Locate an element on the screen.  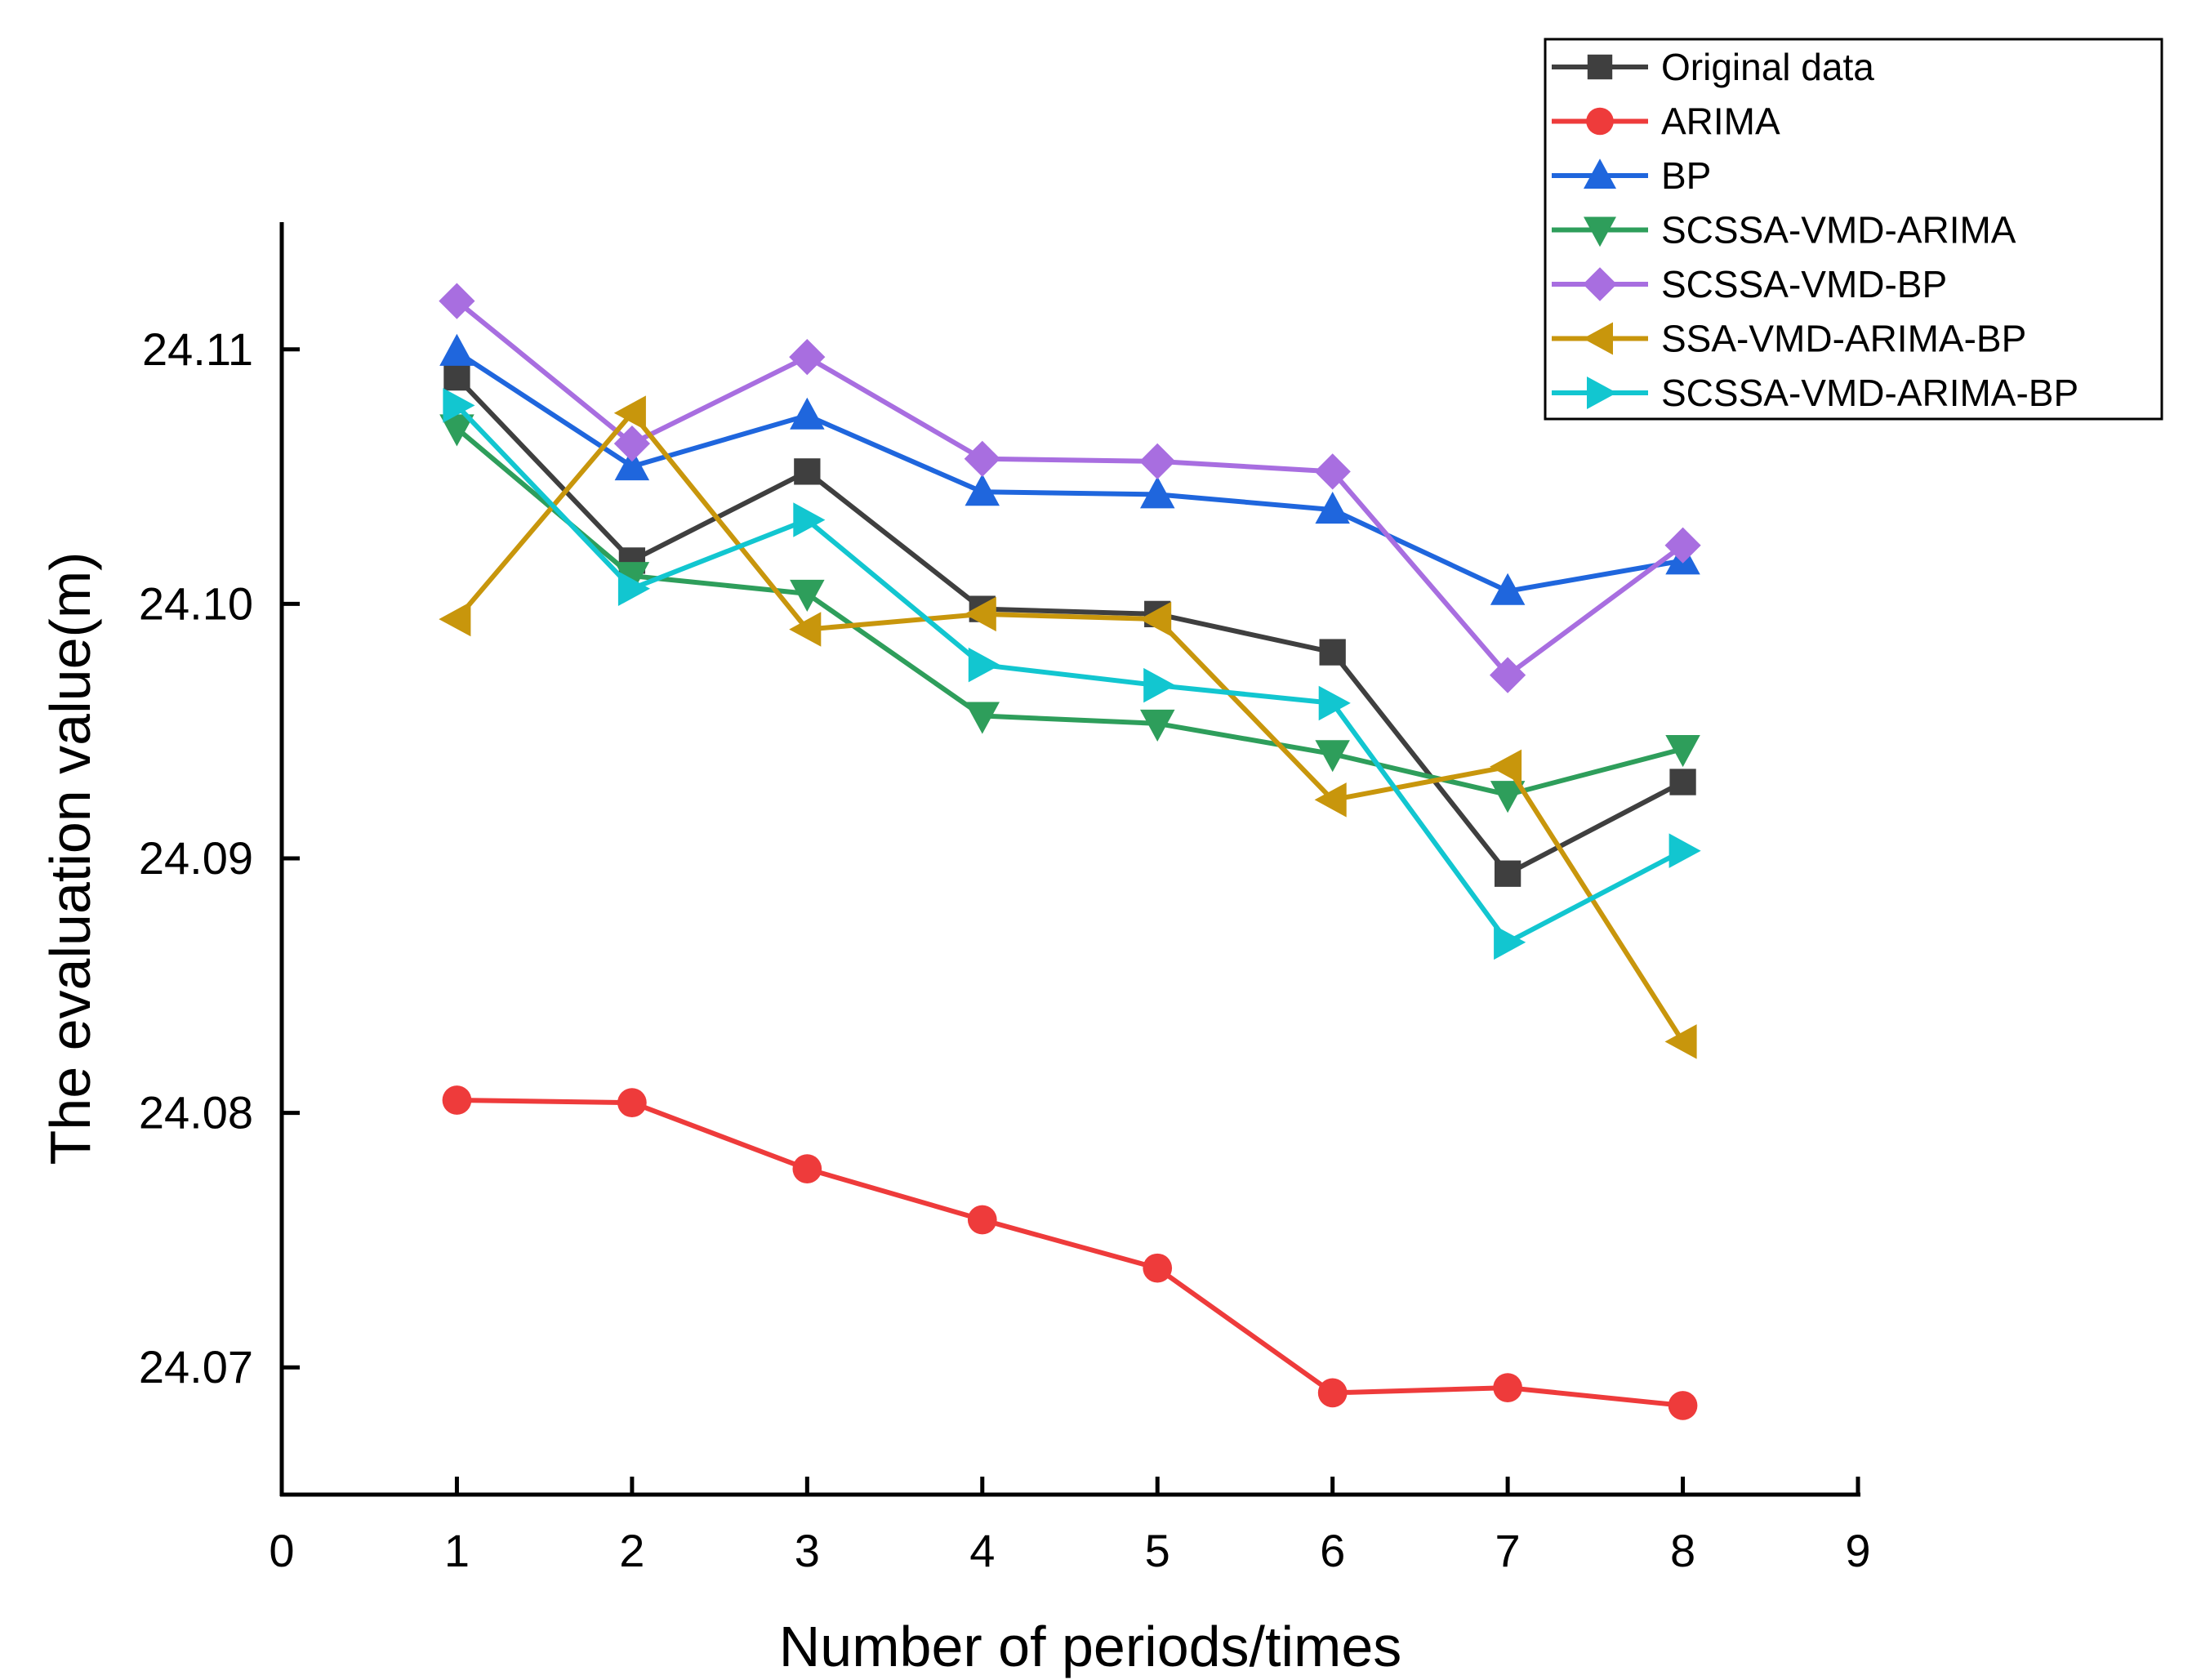
x-tick-label: 4 is located at coordinates (982, 1550).